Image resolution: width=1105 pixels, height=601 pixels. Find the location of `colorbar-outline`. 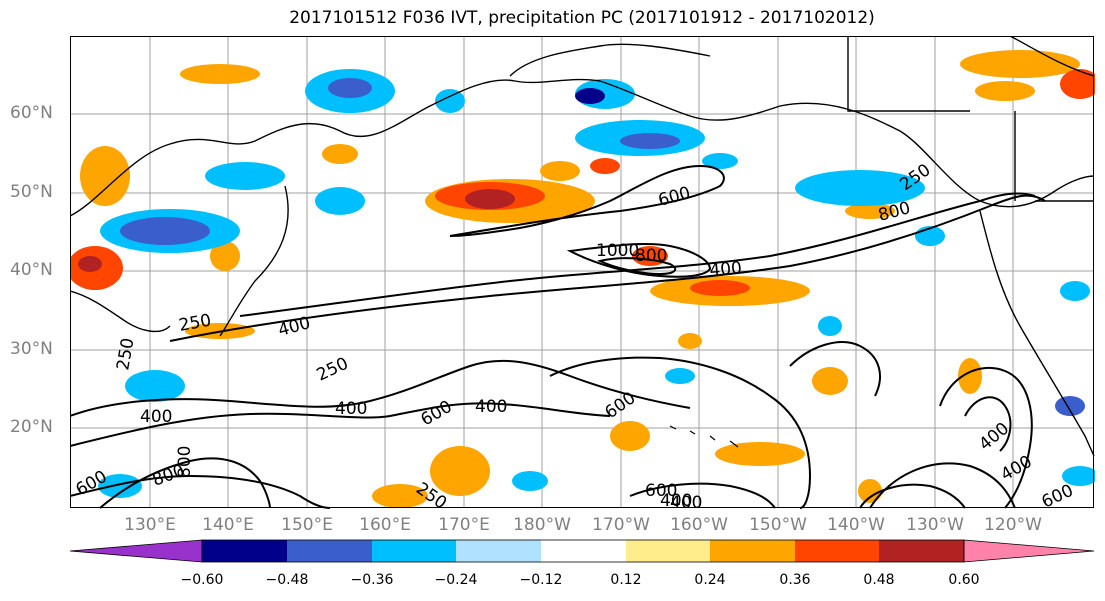

colorbar-outline is located at coordinates (583, 551).